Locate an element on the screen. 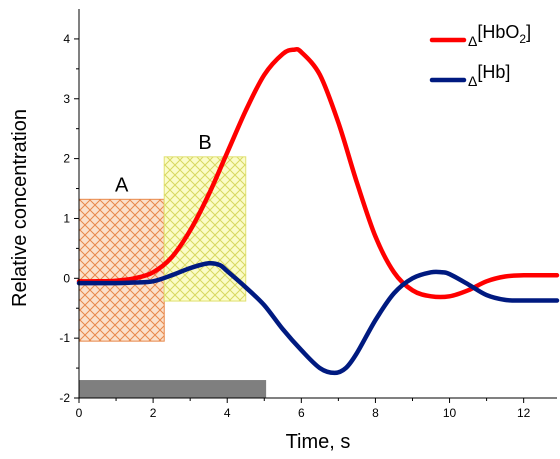 Image resolution: width=560 pixels, height=459 pixels. x-tick-label: 2 is located at coordinates (153, 413).